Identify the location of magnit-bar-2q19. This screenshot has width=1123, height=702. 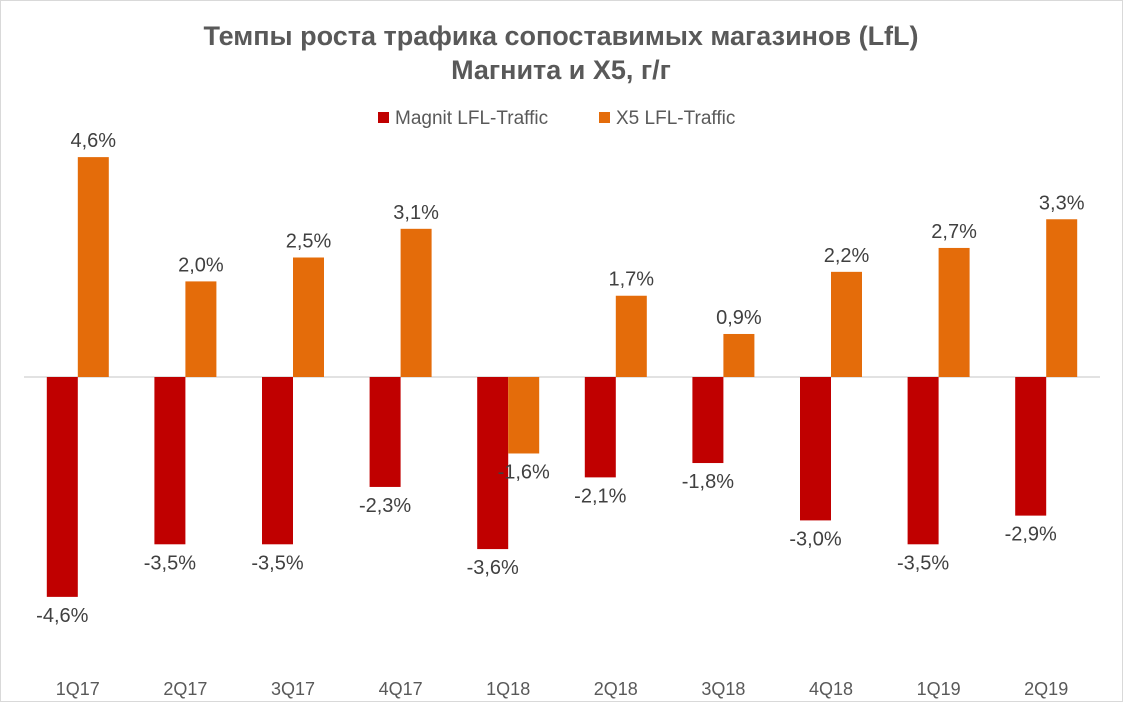
(1031, 446).